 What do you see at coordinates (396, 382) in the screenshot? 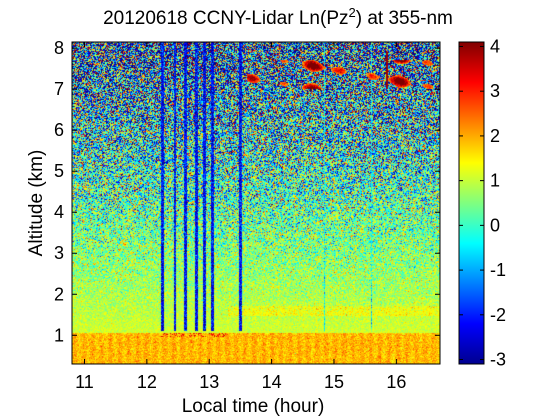
I see `x-tick-label: 16` at bounding box center [396, 382].